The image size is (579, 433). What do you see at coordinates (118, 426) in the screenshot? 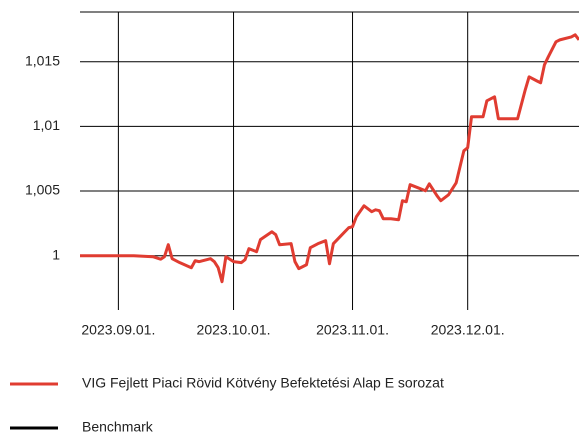
I see `legend-label: Benchmark` at bounding box center [118, 426].